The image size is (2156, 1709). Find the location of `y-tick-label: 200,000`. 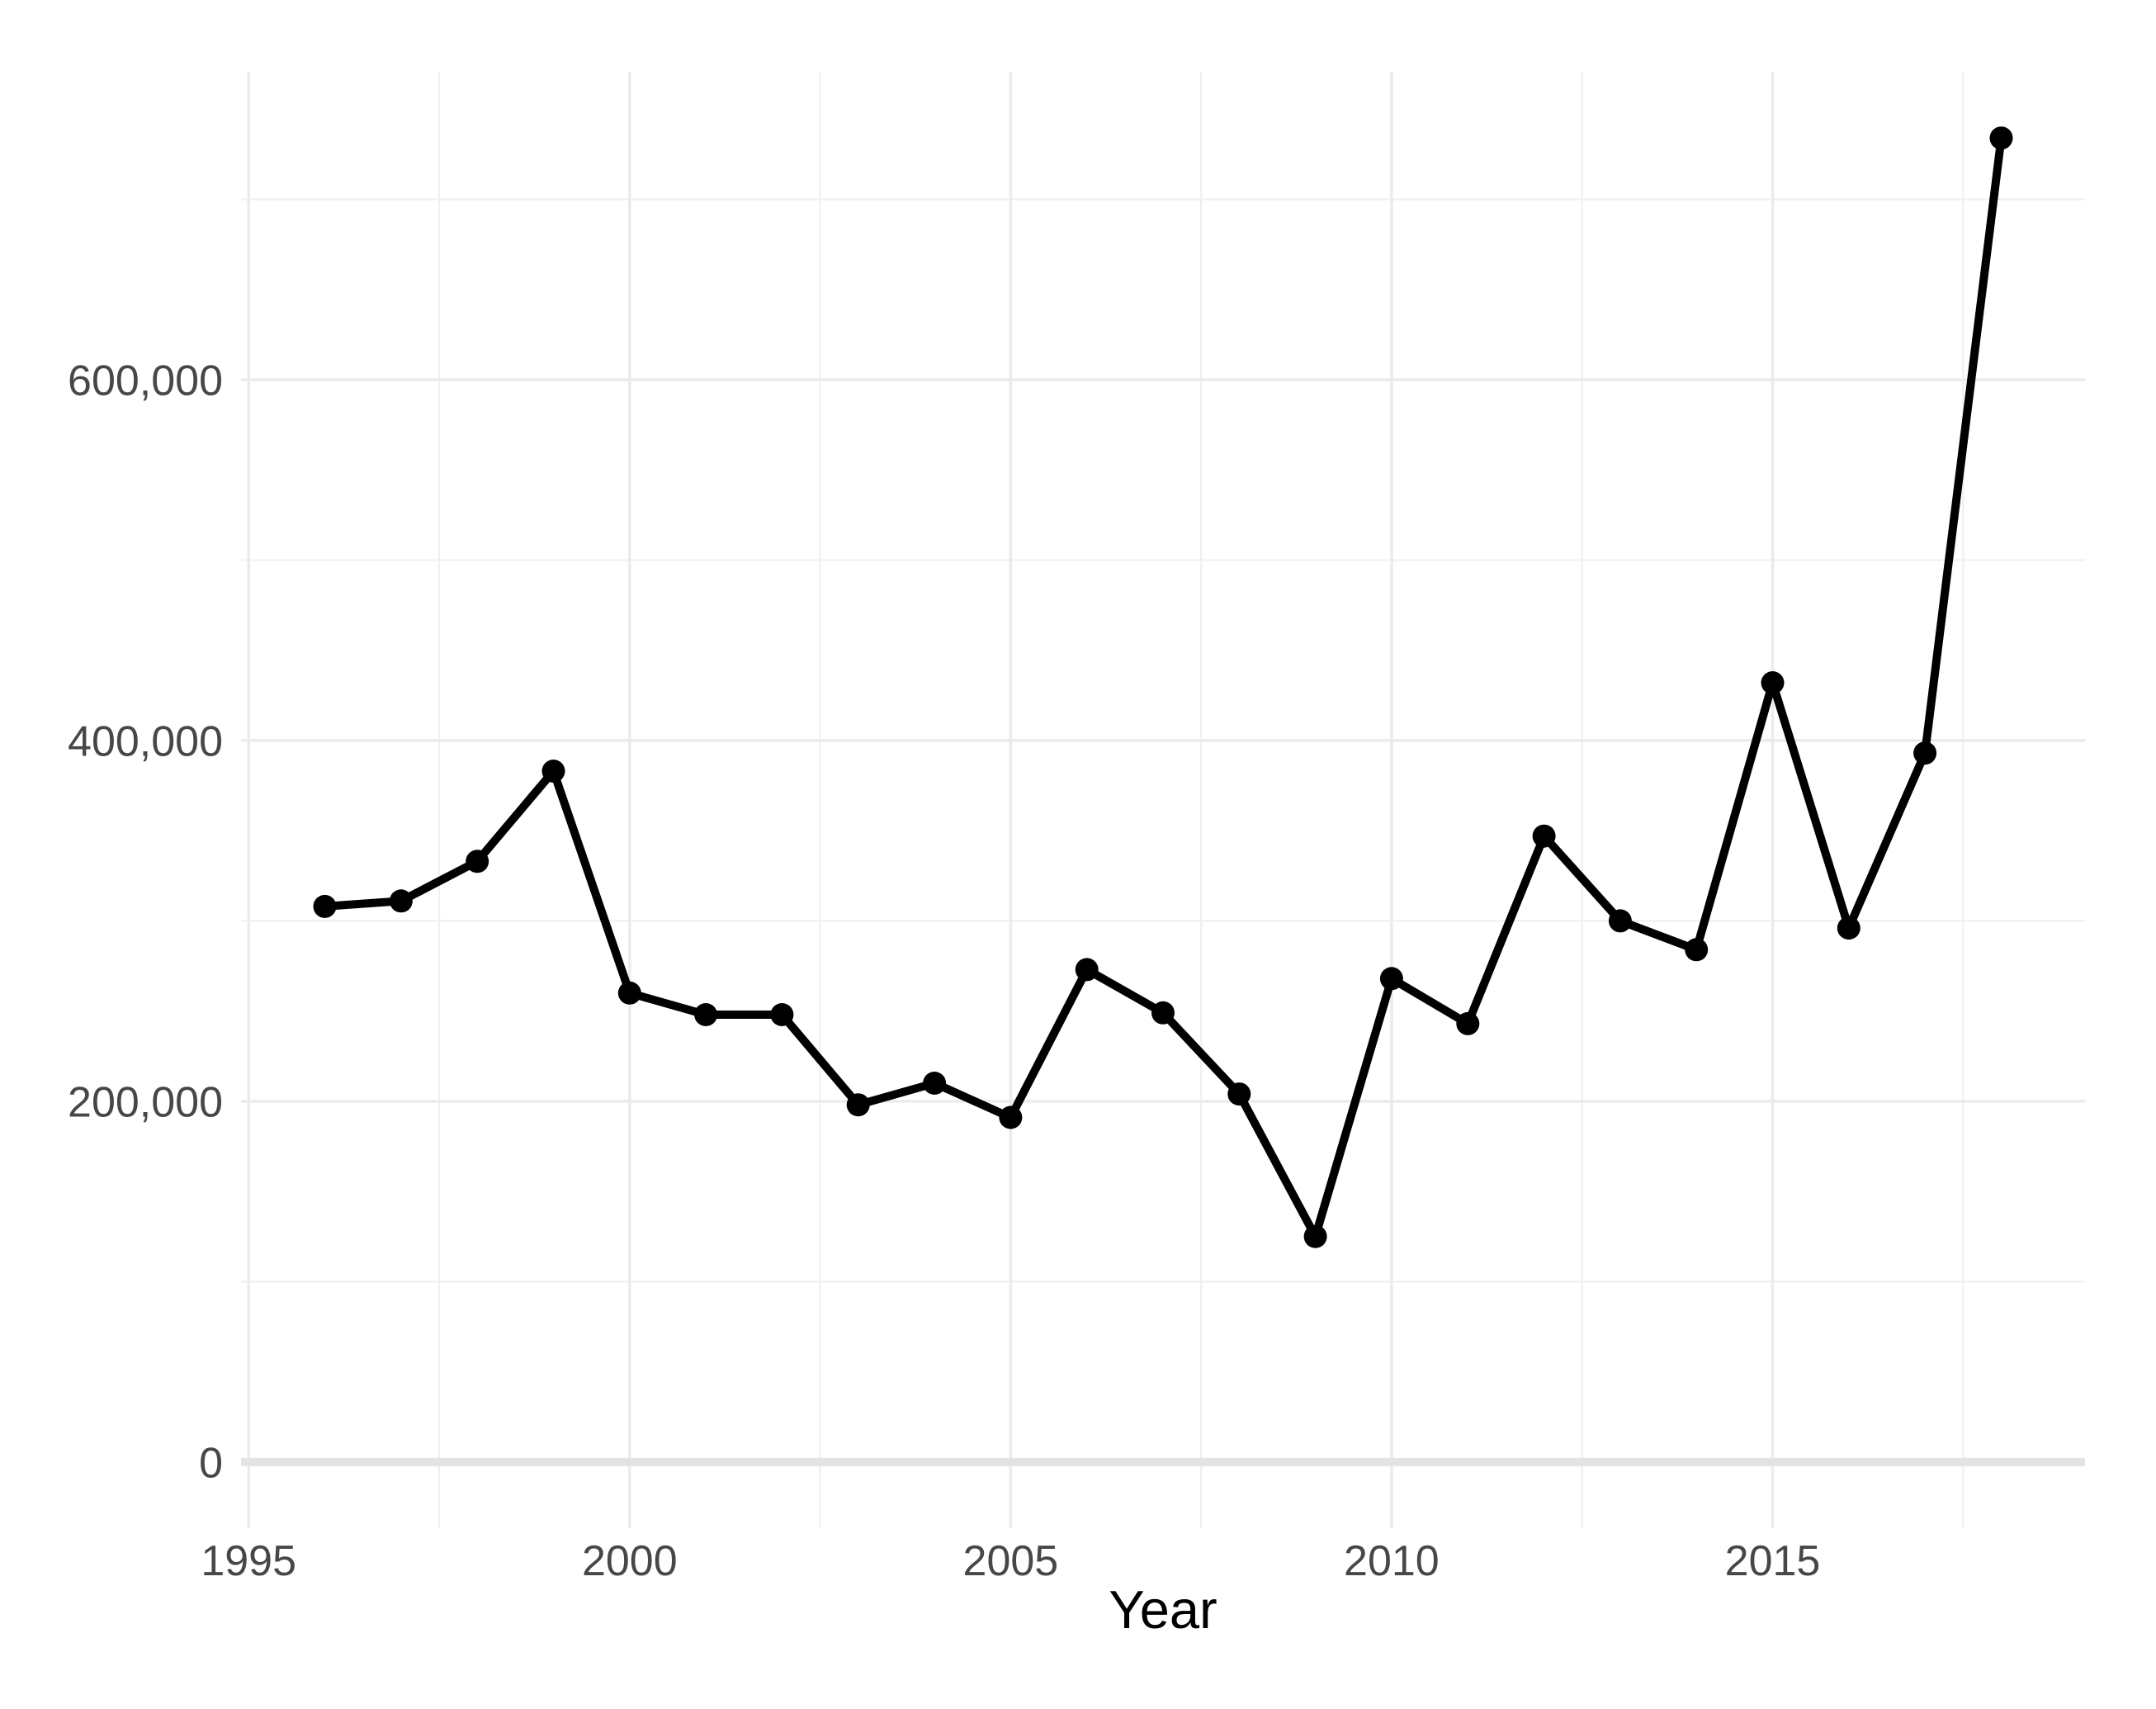

y-tick-label: 200,000 is located at coordinates (145, 1102).